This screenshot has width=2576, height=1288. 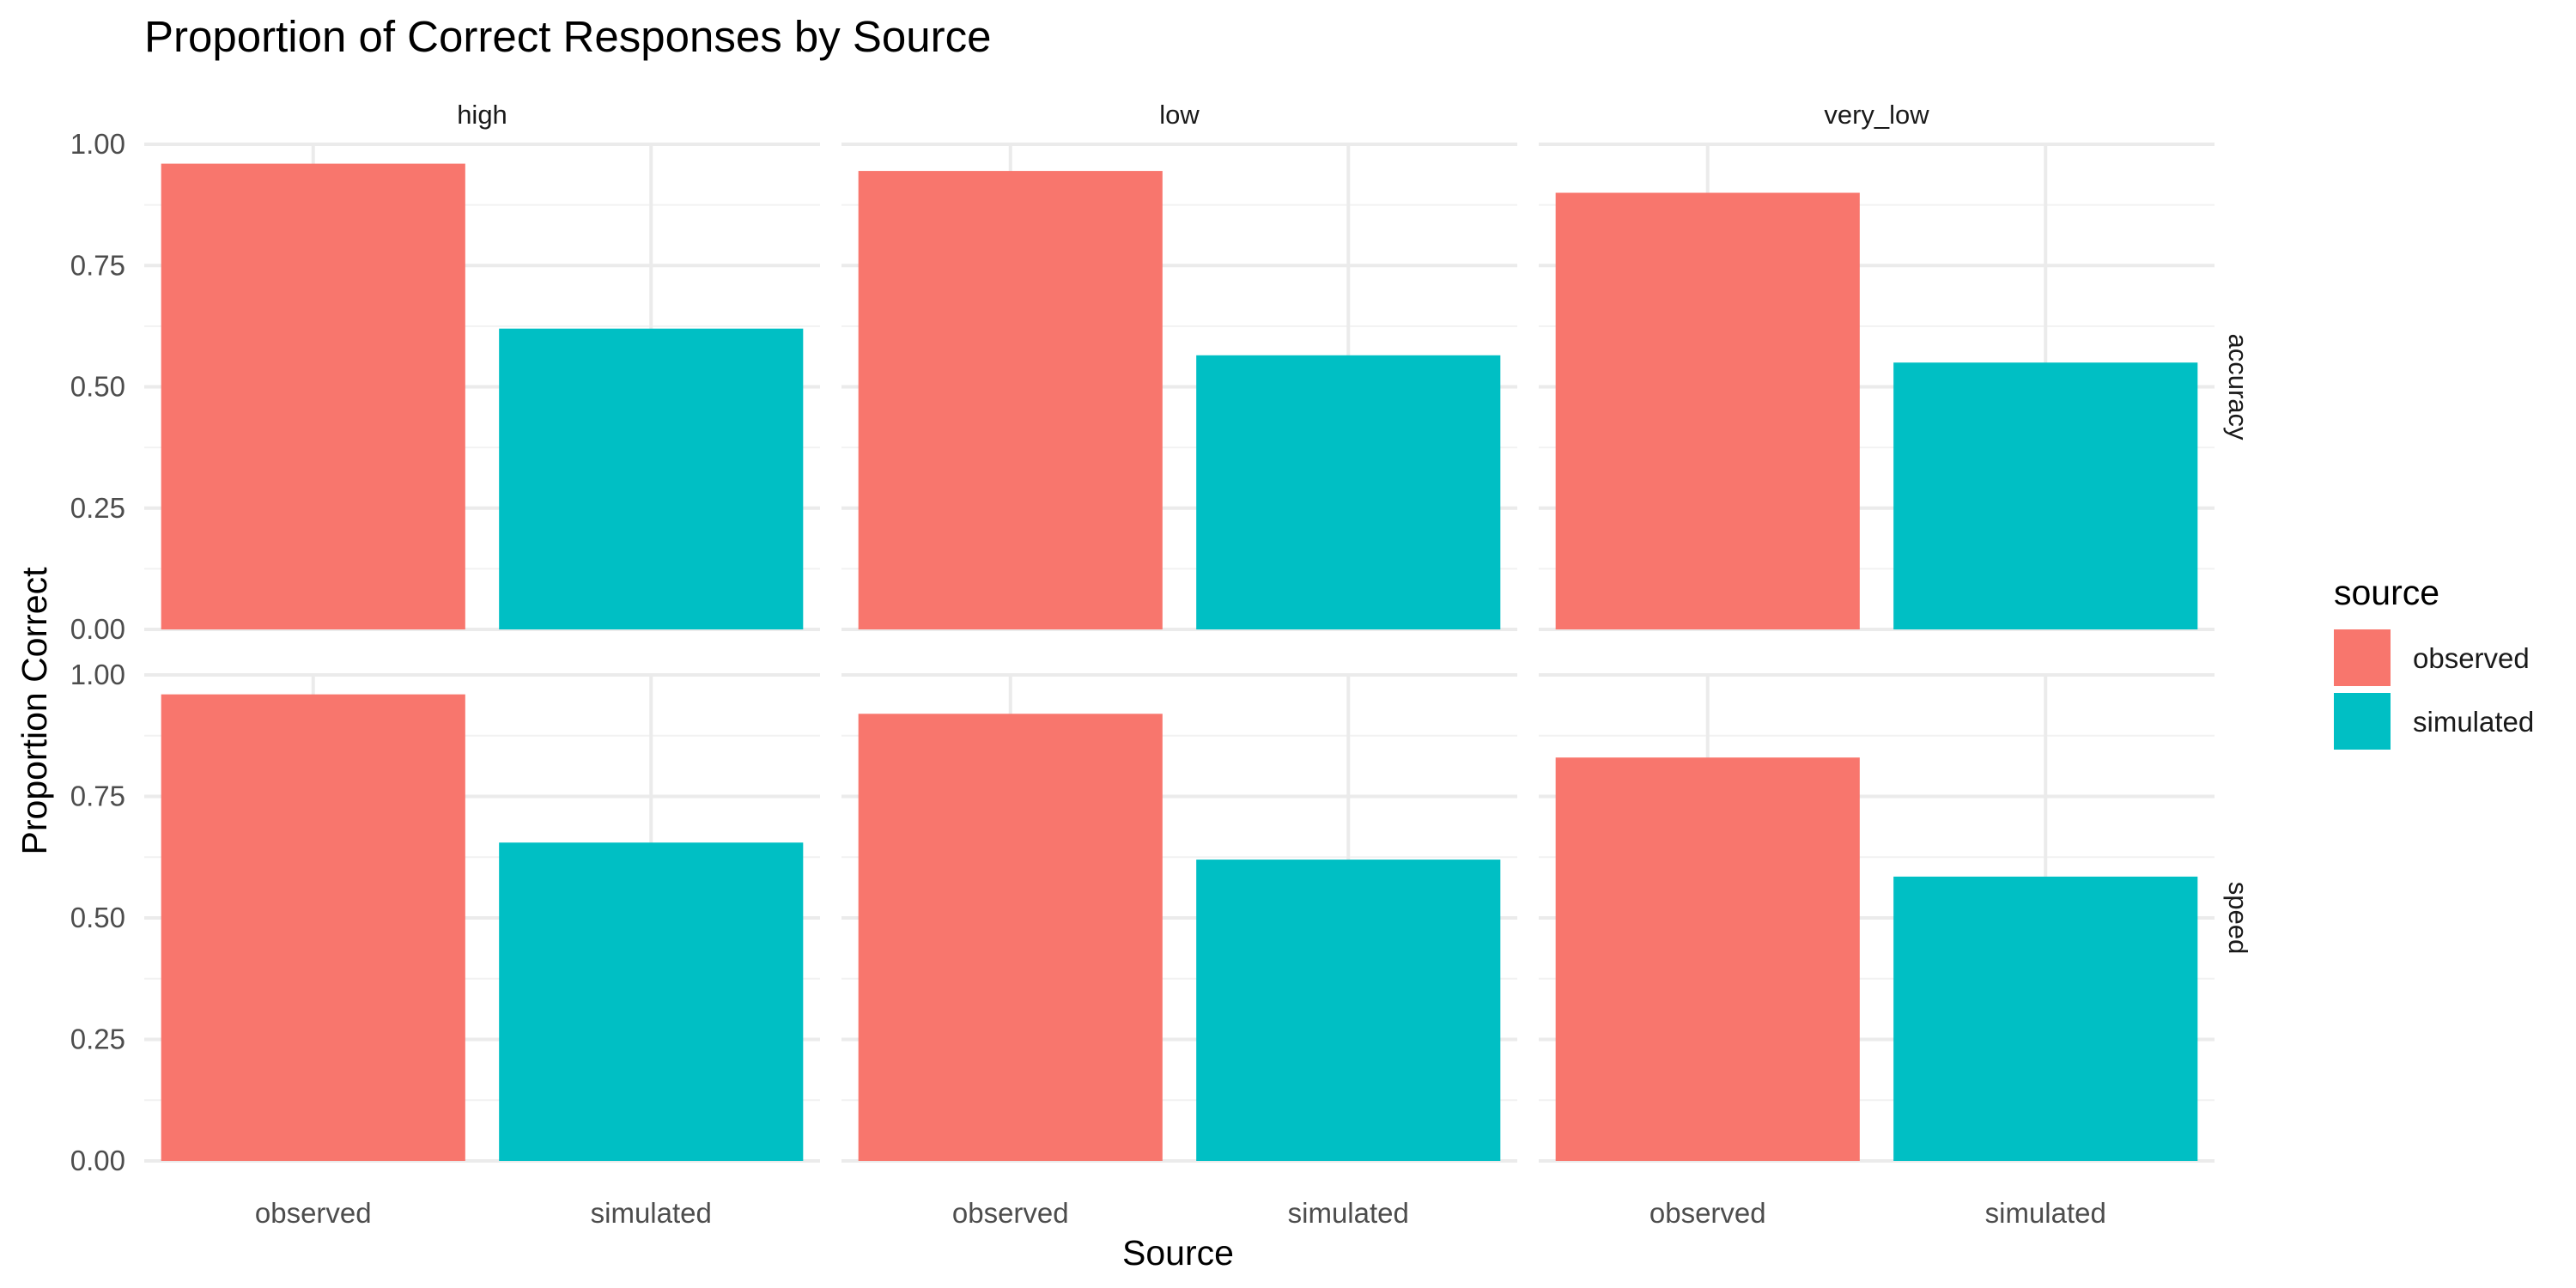 I want to click on bar-accuracy-very_low-observed, so click(x=1708, y=410).